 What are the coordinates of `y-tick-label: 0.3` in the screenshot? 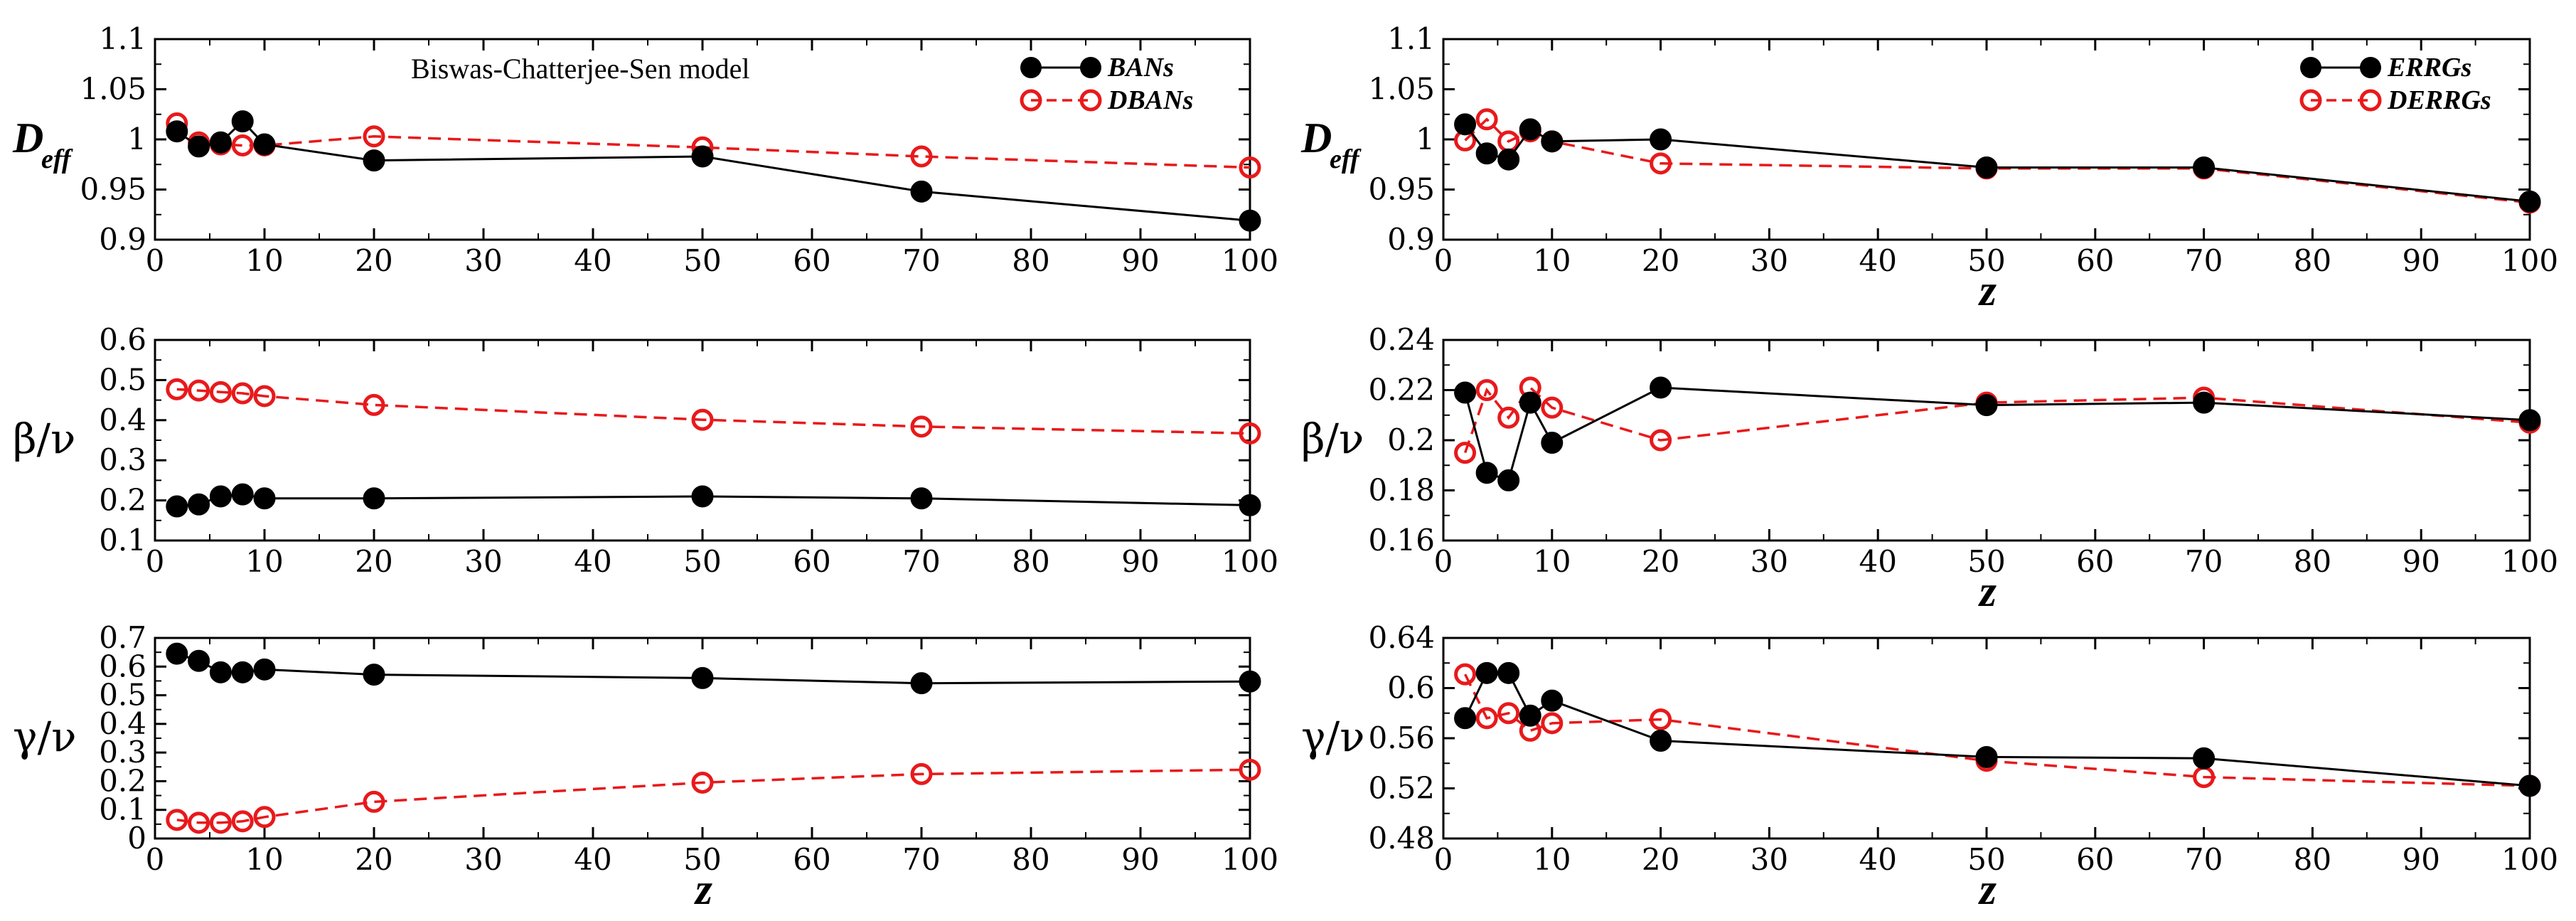 It's located at (123, 752).